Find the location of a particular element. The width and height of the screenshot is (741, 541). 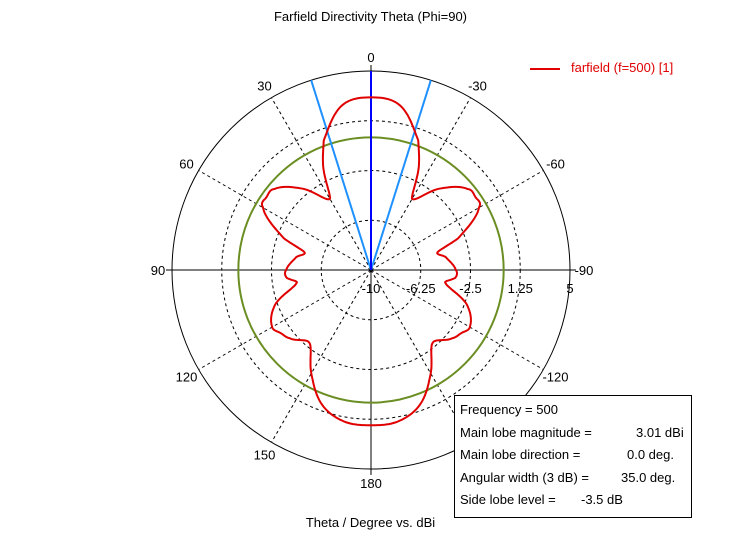

angle-tick-label: 180 is located at coordinates (371, 483).